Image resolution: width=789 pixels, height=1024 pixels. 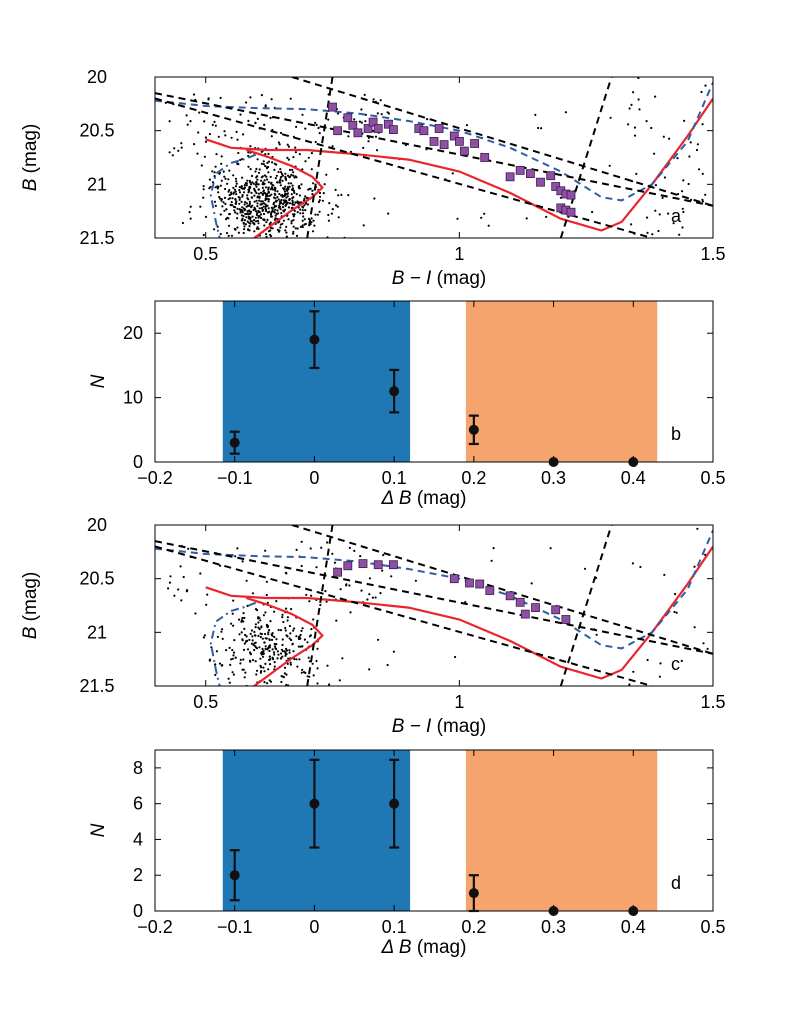 What do you see at coordinates (30, 184) in the screenshot?
I see `axis-var: B` at bounding box center [30, 184].